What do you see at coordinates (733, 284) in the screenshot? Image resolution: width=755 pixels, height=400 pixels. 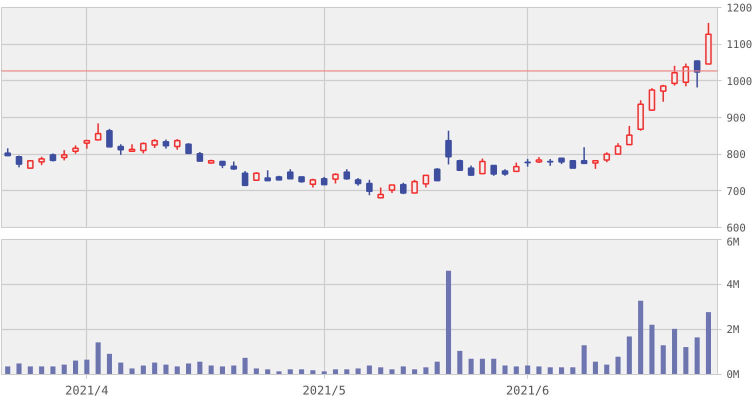 I see `y-tick-label: 4M` at bounding box center [733, 284].